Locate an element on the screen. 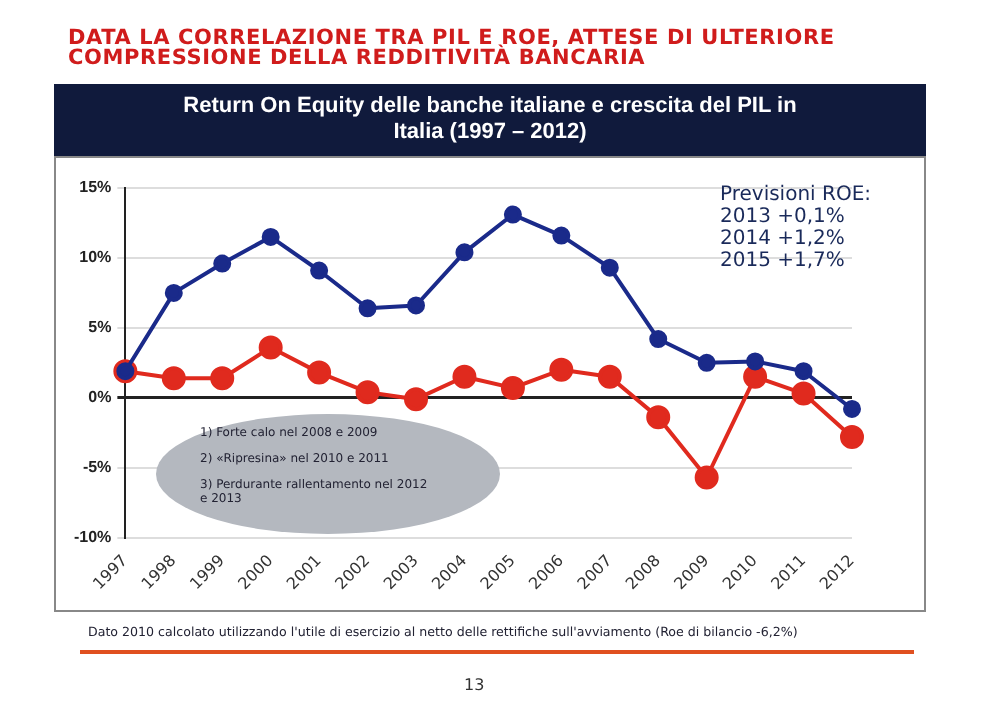 This screenshot has width=1000, height=720. y-tick-label: -5% is located at coordinates (97, 467).